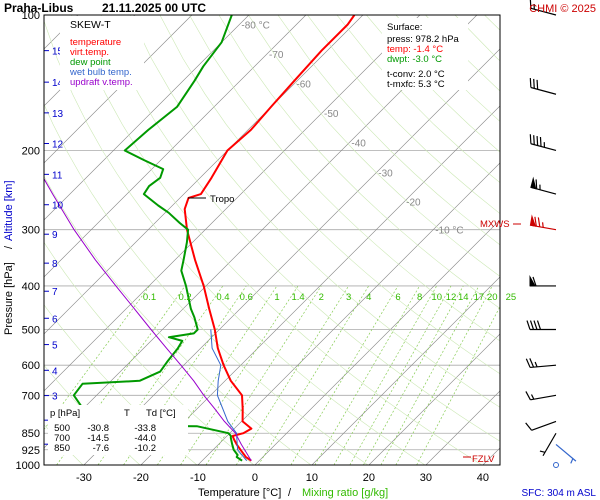  I want to click on tropo-label: Tropo, so click(222, 199).